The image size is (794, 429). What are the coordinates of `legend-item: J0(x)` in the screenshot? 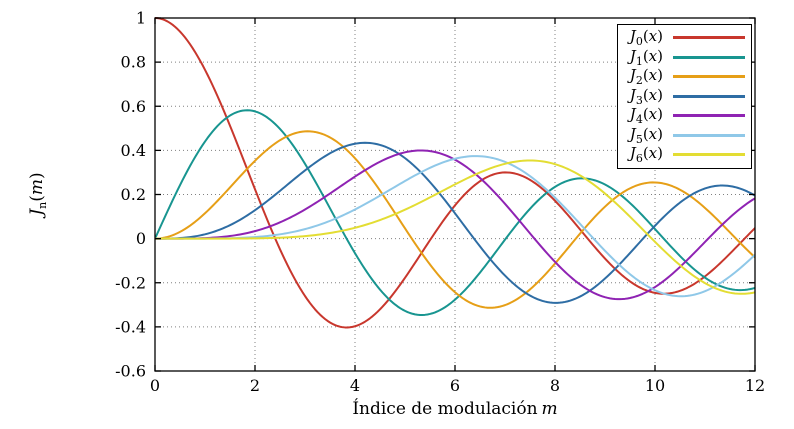 It's located at (687, 38).